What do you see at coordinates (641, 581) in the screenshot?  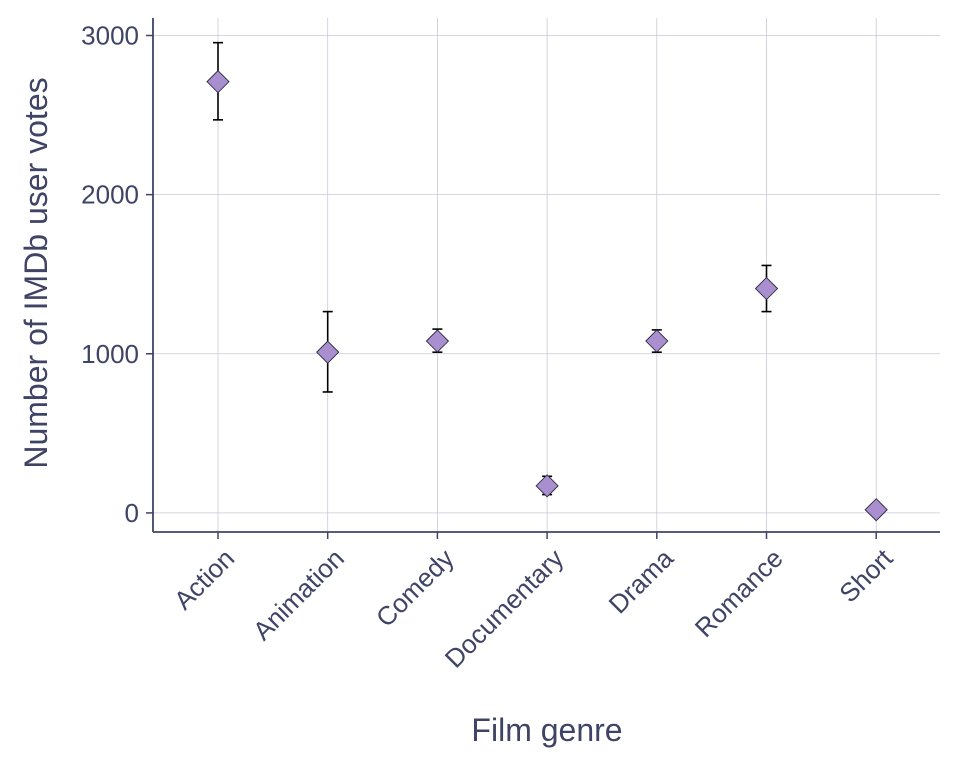 I see `x-tick-label: Drama` at bounding box center [641, 581].